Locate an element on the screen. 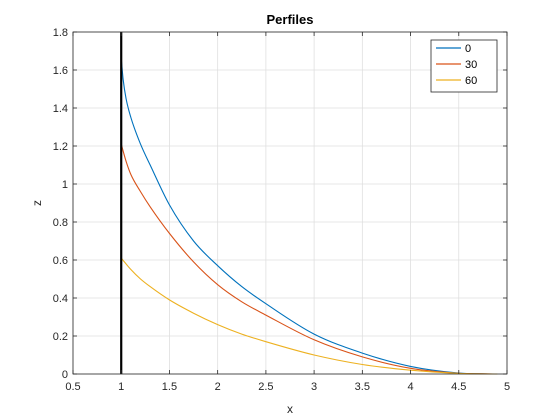  x-tick-labels: 0.5 1 1.5 2 2.5 3 3.5 4 4.5 5 is located at coordinates (287, 387).